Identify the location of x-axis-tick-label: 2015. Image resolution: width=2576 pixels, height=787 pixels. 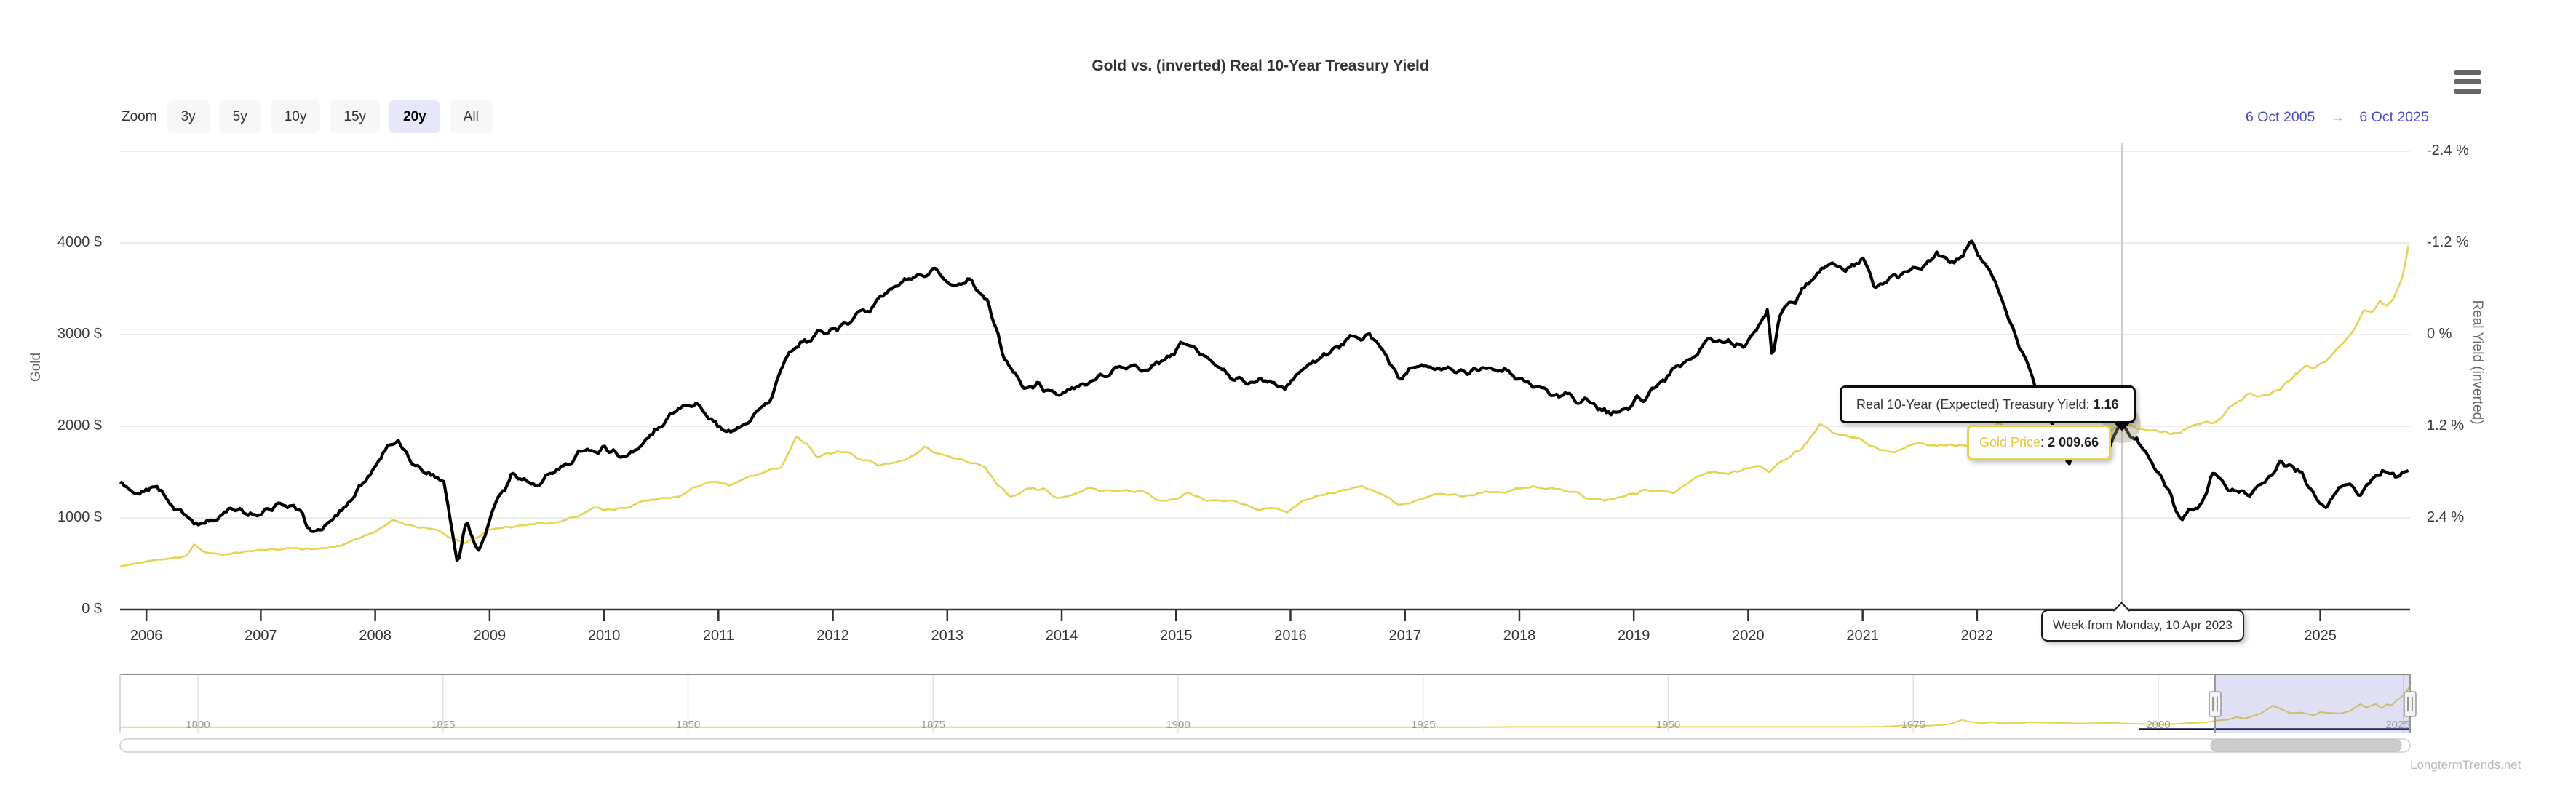
(1176, 636).